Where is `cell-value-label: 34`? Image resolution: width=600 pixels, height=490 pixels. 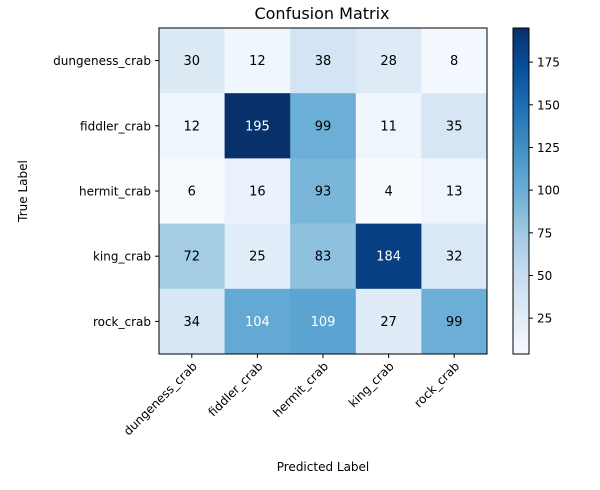
cell-value-label: 34 is located at coordinates (192, 322).